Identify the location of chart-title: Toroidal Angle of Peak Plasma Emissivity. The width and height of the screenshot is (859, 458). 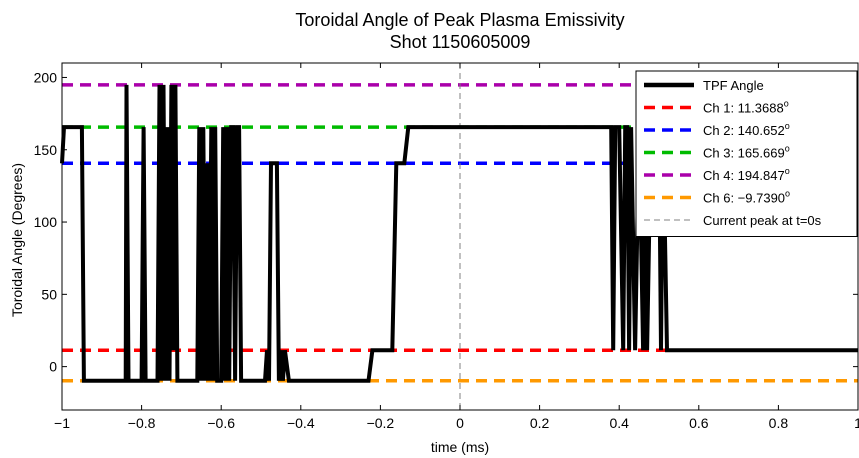
(459, 20).